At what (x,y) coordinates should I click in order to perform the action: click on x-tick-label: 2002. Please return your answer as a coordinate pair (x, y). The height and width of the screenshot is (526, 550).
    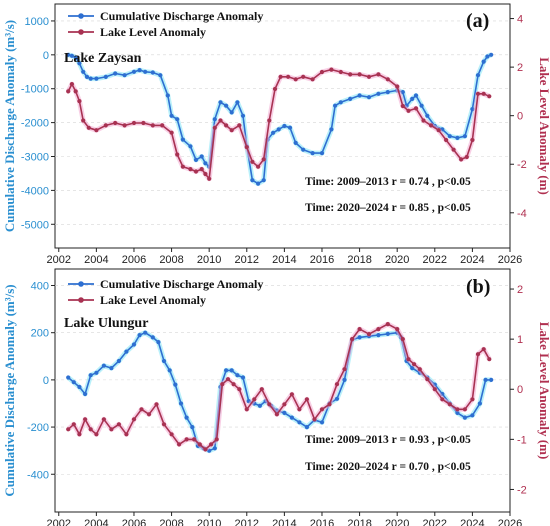
    Looking at the image, I should click on (59, 522).